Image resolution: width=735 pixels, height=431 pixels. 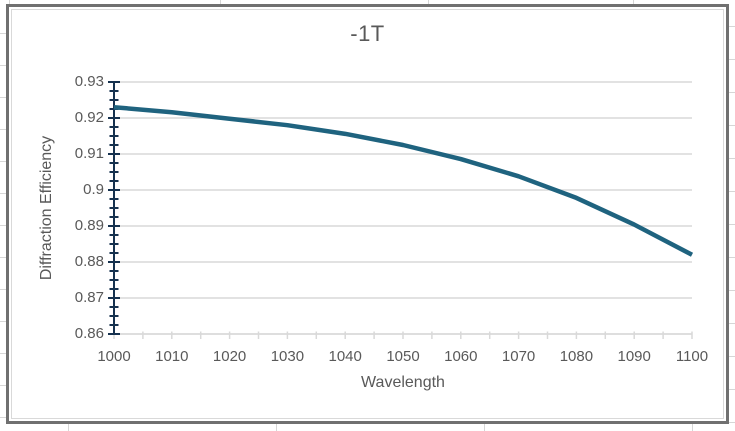 I want to click on x-tick-label: 1030, so click(x=287, y=356).